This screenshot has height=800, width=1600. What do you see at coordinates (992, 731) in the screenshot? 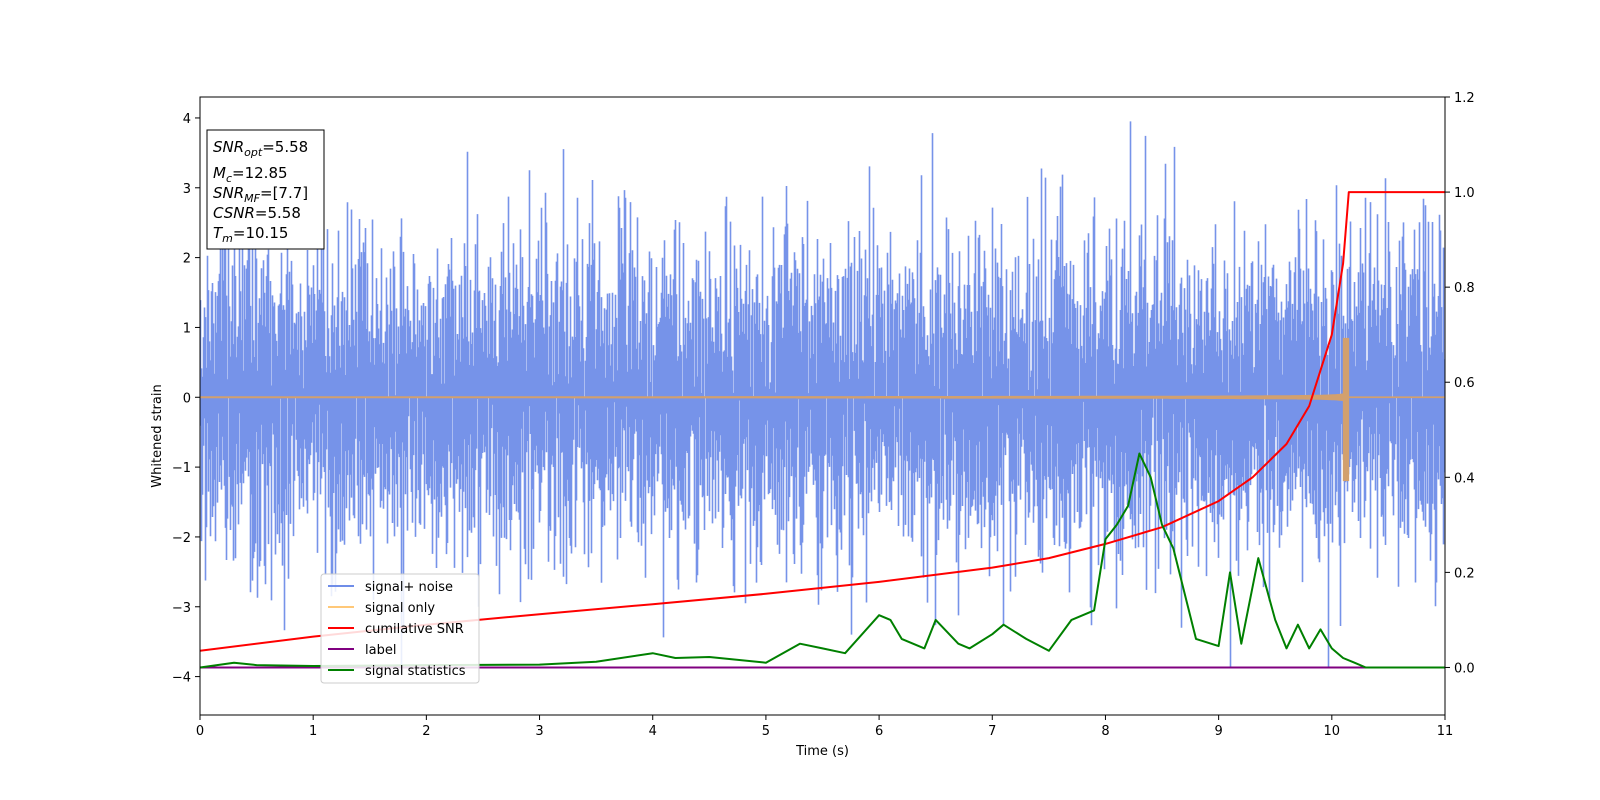
I see `x-tick-label: 7` at bounding box center [992, 731].